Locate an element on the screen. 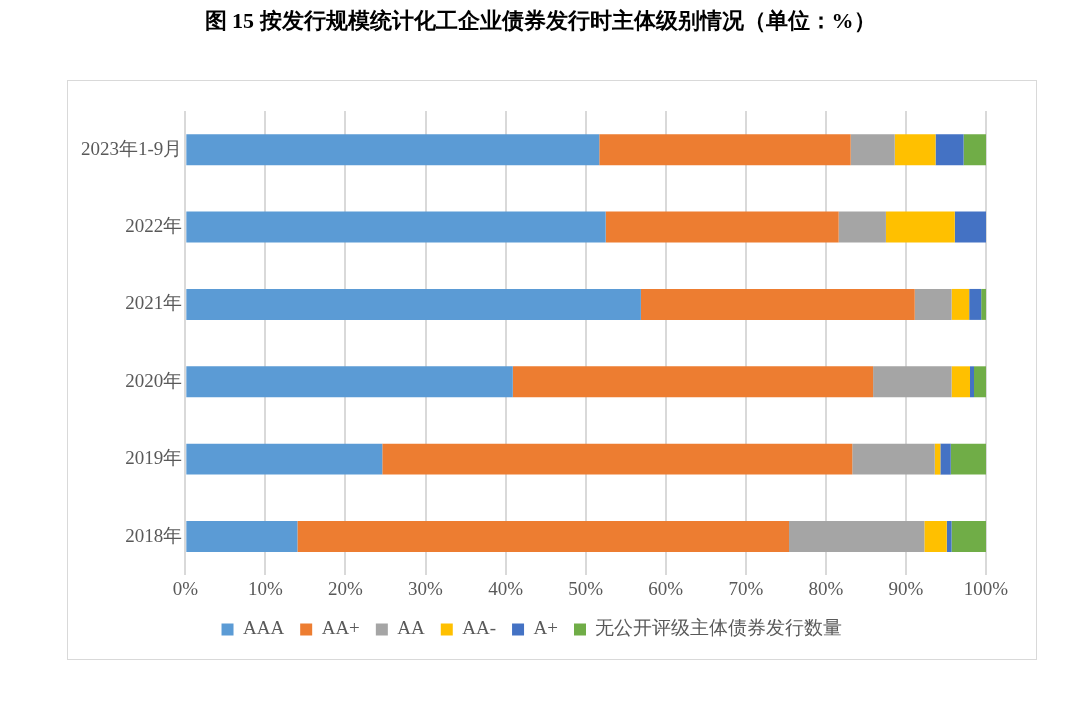  x-tick-label: 100% is located at coordinates (986, 588).